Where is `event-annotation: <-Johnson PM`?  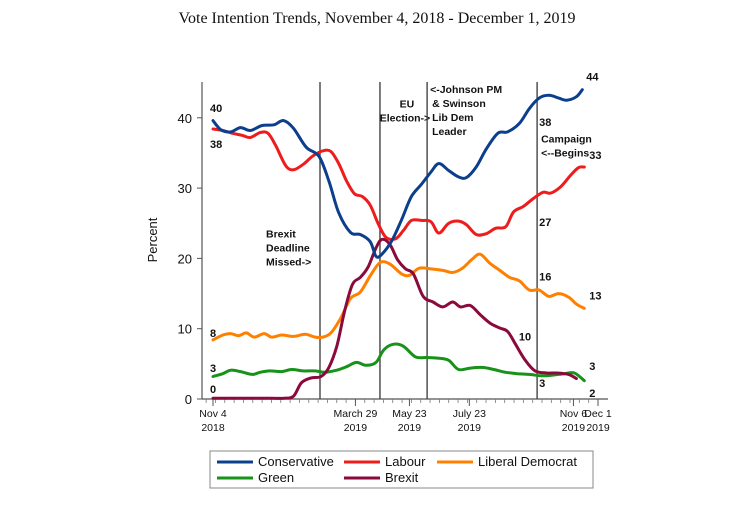 event-annotation: <-Johnson PM is located at coordinates (466, 90).